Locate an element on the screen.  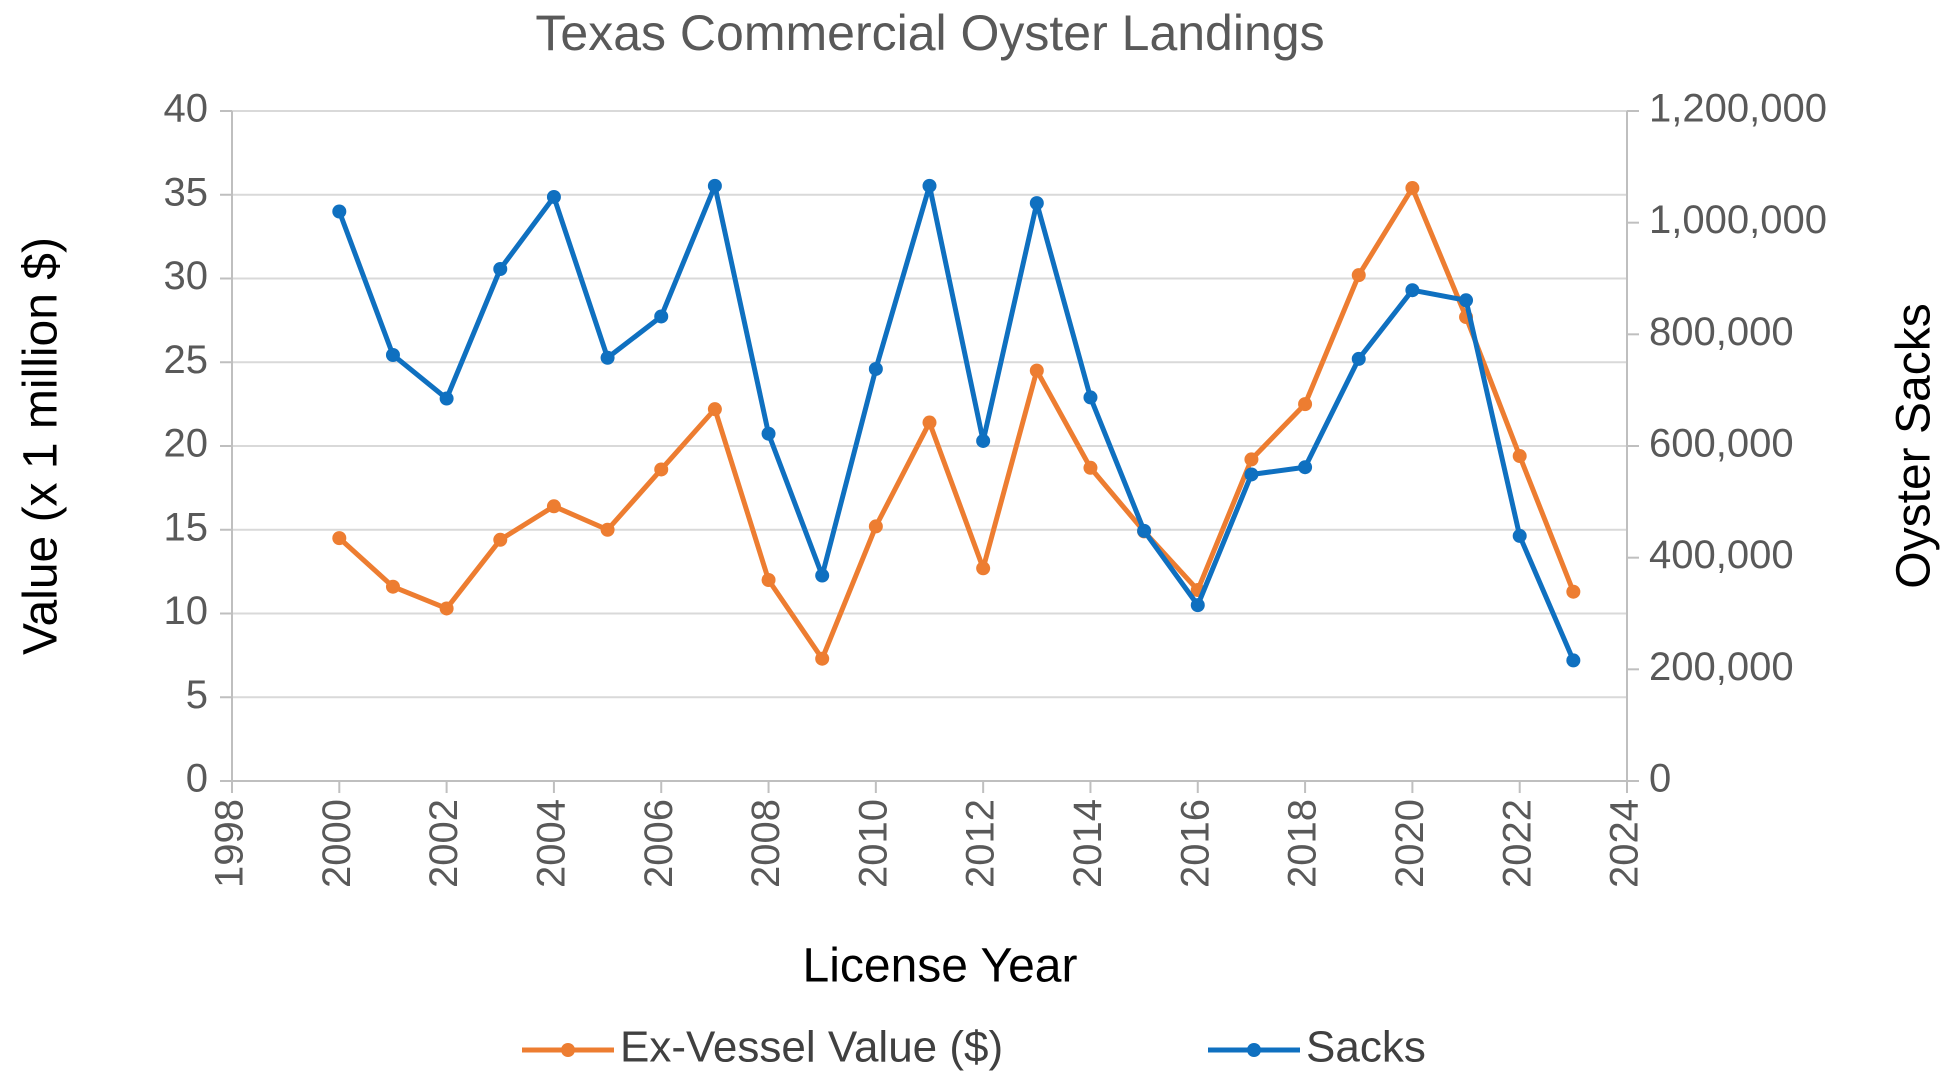
x-tick-label: 2000 is located at coordinates (337, 843).